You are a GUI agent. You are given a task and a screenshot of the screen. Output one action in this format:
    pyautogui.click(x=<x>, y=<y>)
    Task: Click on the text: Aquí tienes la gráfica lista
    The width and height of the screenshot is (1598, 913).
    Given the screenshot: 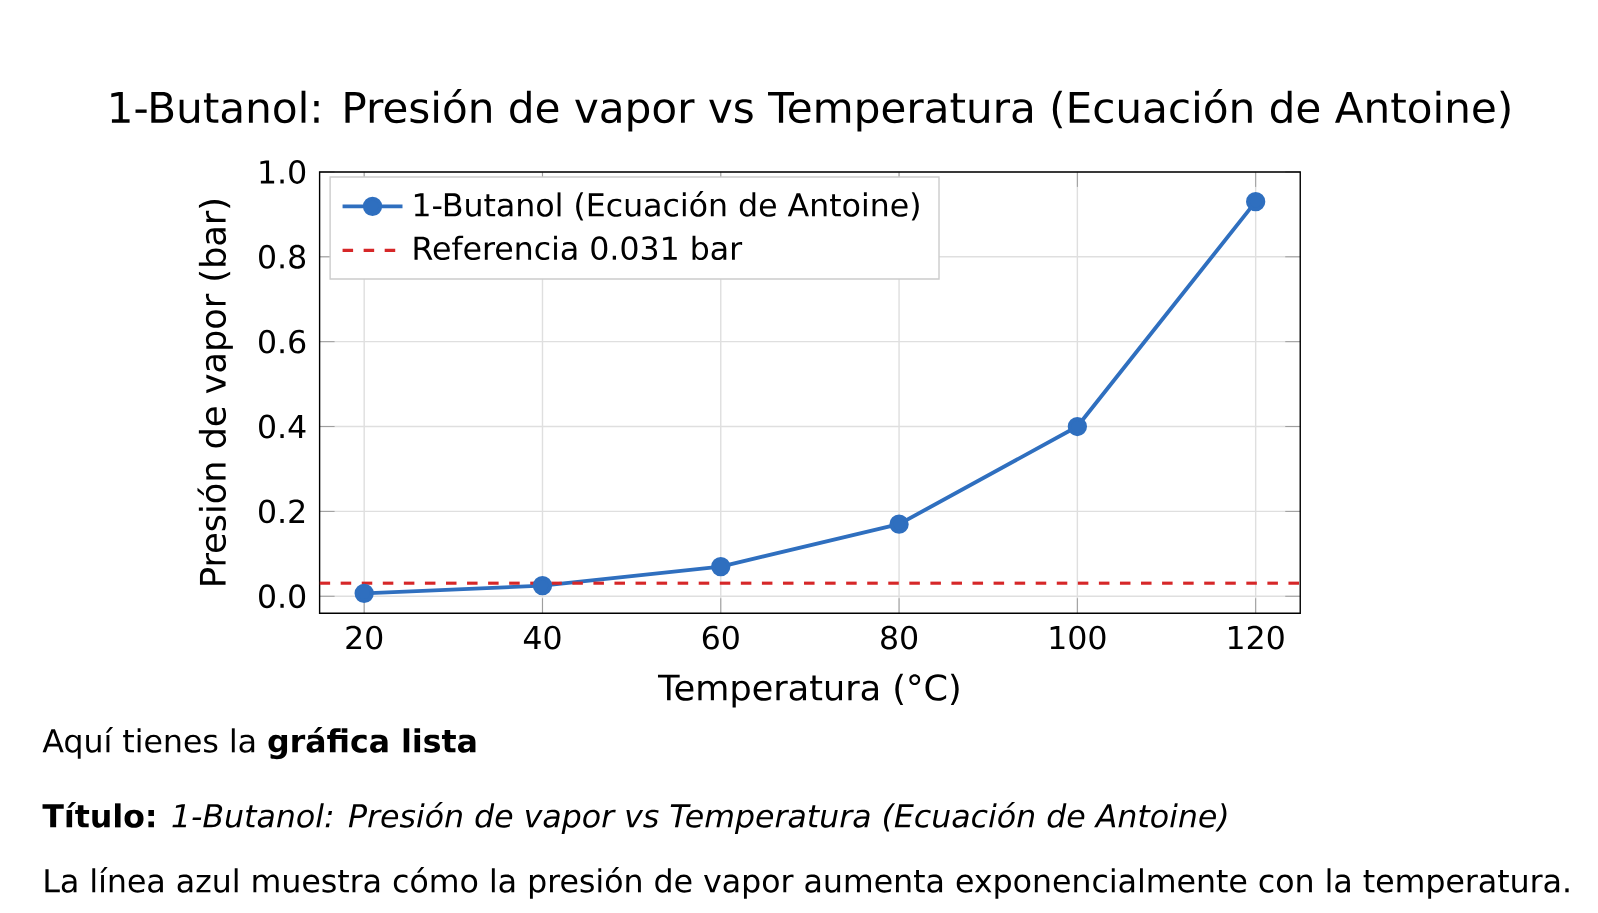 What is the action you would take?
    pyautogui.click(x=259, y=743)
    